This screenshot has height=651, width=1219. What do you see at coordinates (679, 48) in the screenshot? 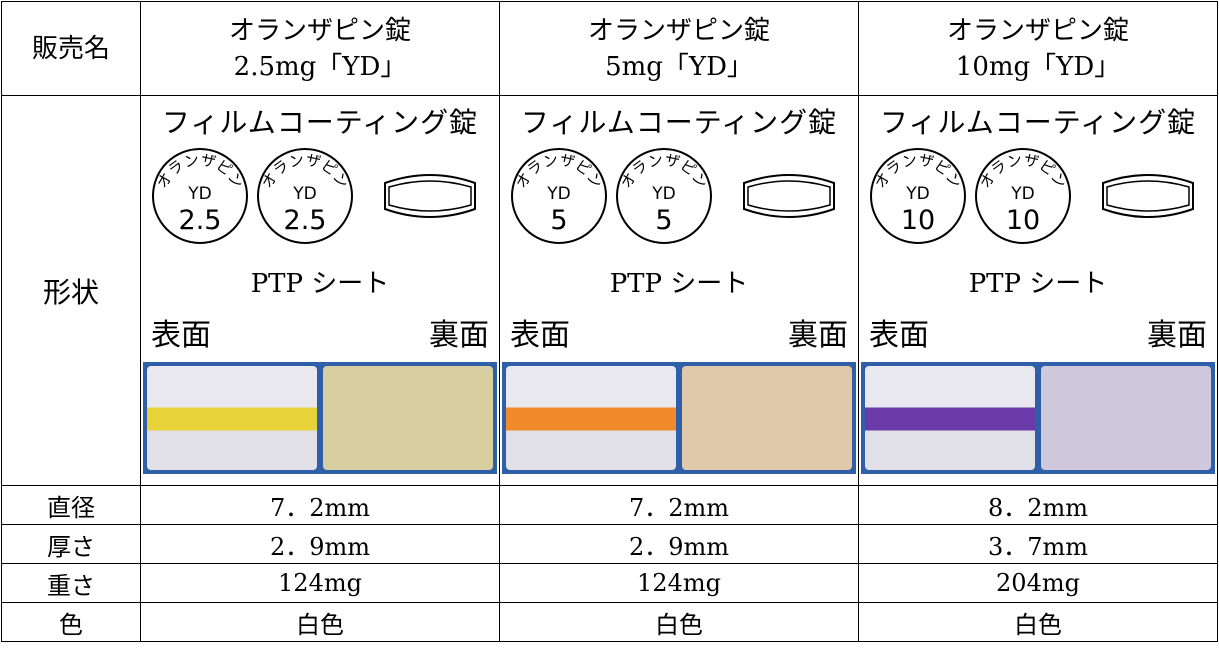
I see `product-cell: オランザピン錠 5mg「YD」` at bounding box center [679, 48].